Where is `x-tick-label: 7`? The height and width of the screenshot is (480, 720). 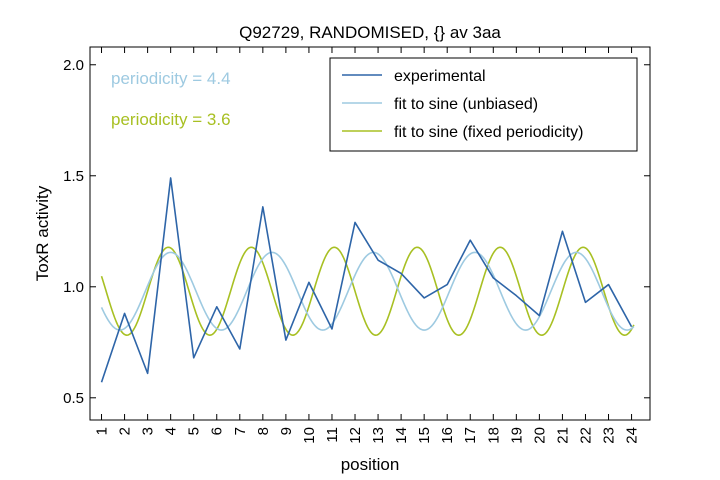
x-tick-label: 7 is located at coordinates (240, 431).